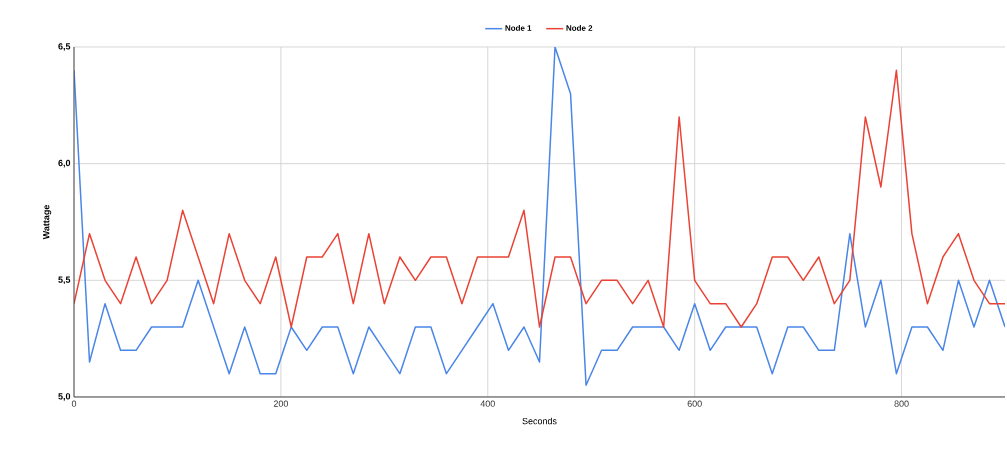 This screenshot has width=1007, height=450. Describe the element at coordinates (487, 403) in the screenshot. I see `x-tick-label: 400` at that location.